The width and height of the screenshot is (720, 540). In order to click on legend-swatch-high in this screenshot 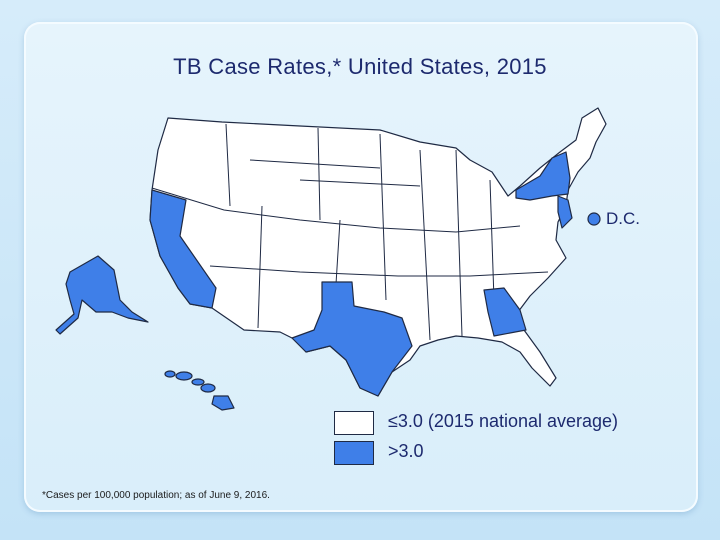, I will do `click(354, 453)`.